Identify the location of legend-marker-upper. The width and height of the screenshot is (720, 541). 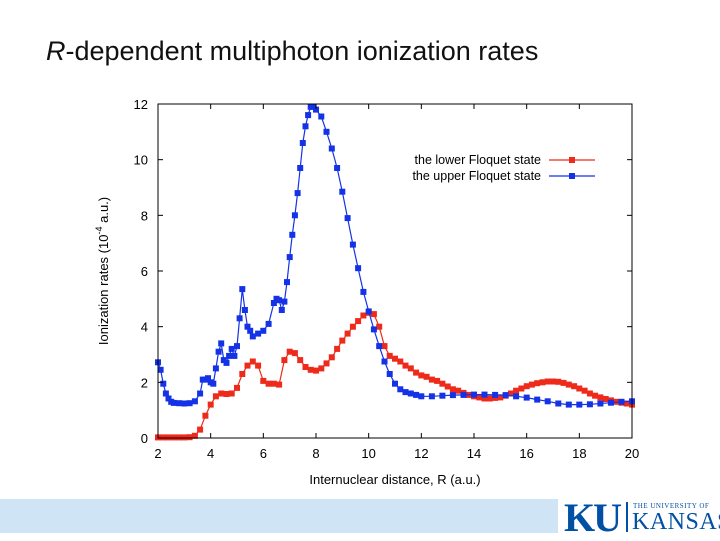
(572, 176).